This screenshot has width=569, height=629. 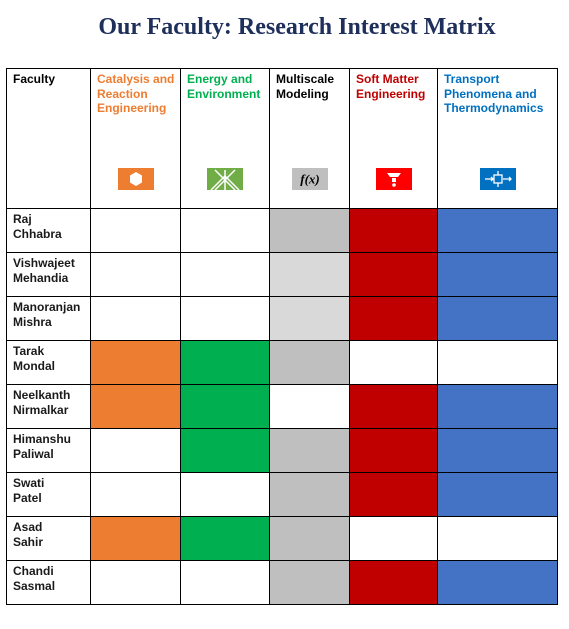 I want to click on faculty-last-name: Sasmal, so click(x=34, y=586).